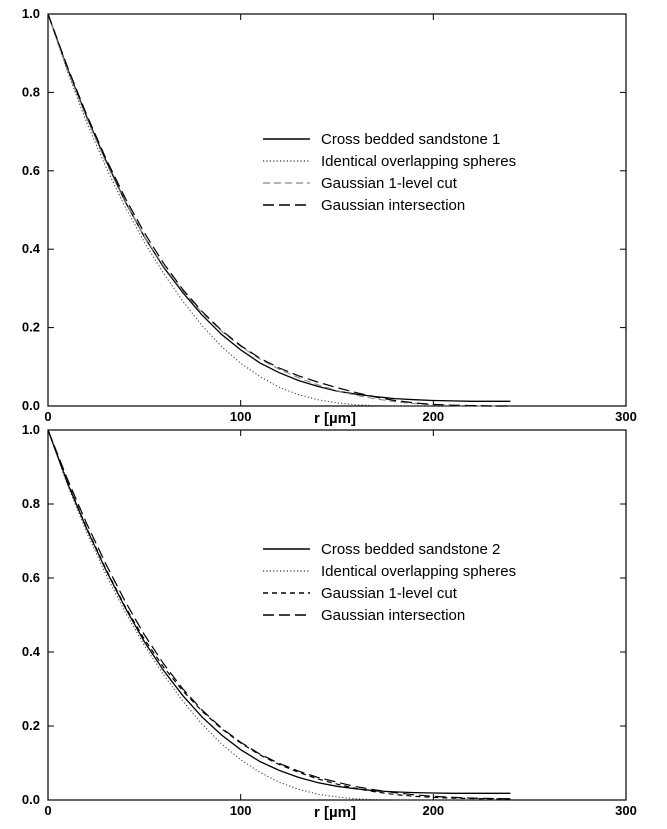 The height and width of the screenshot is (829, 667). What do you see at coordinates (410, 549) in the screenshot?
I see `legend-entry-solid-label: Cross bedded sandstone 2` at bounding box center [410, 549].